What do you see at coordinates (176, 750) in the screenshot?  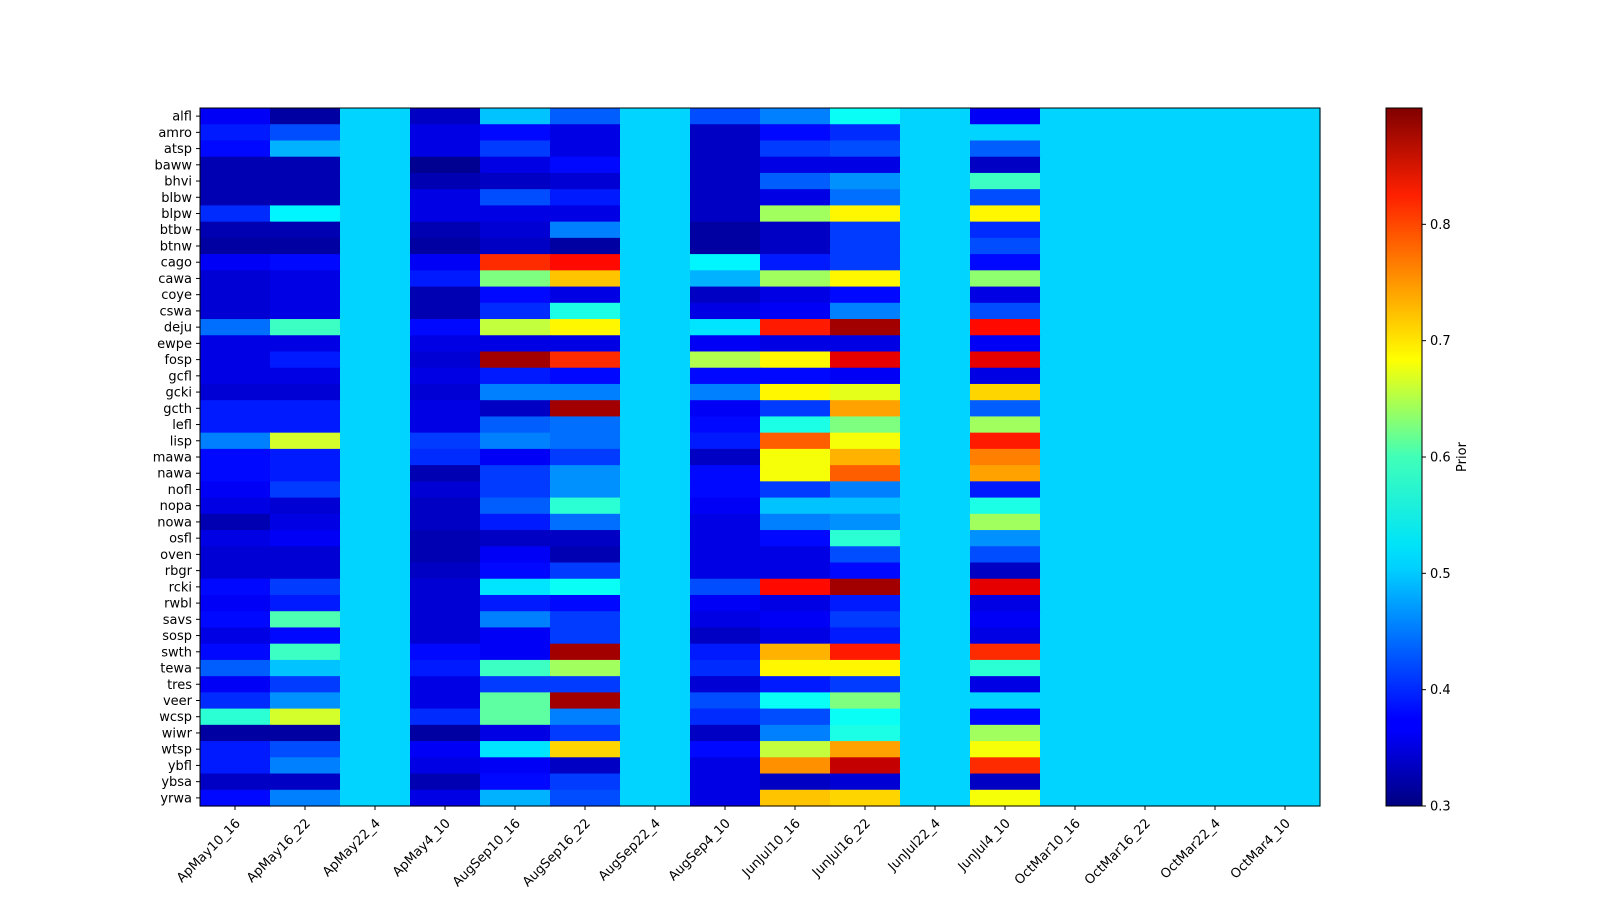 I see `y-tick-label: wtsp` at bounding box center [176, 750].